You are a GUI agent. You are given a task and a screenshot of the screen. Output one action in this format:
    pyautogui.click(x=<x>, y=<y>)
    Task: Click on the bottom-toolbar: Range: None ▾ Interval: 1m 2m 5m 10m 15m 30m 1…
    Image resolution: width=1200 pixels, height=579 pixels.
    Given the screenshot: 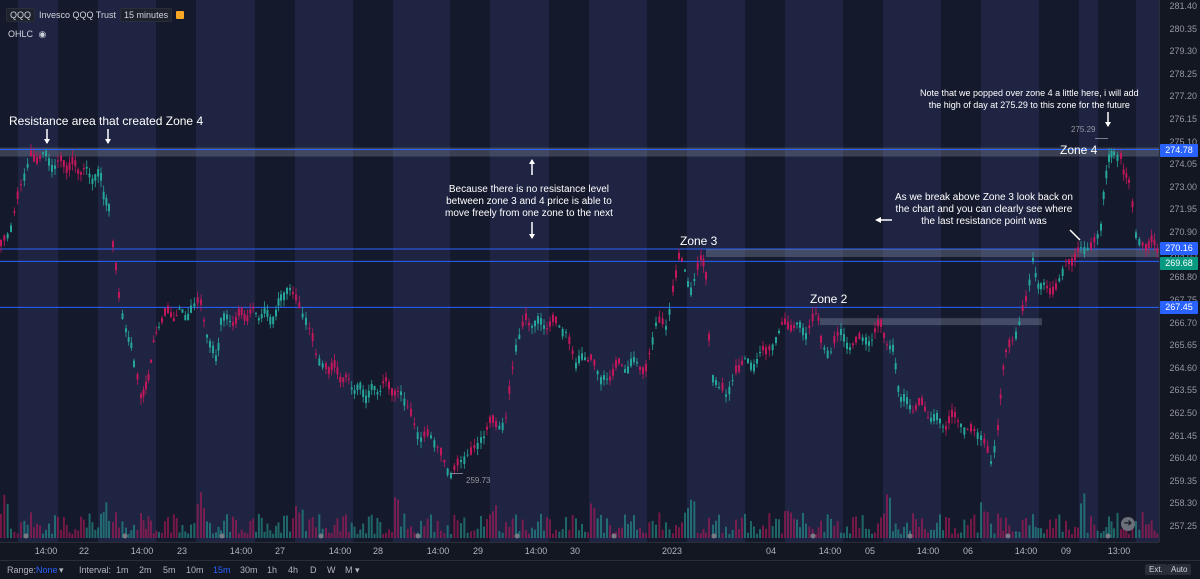 What is the action you would take?
    pyautogui.click(x=600, y=569)
    